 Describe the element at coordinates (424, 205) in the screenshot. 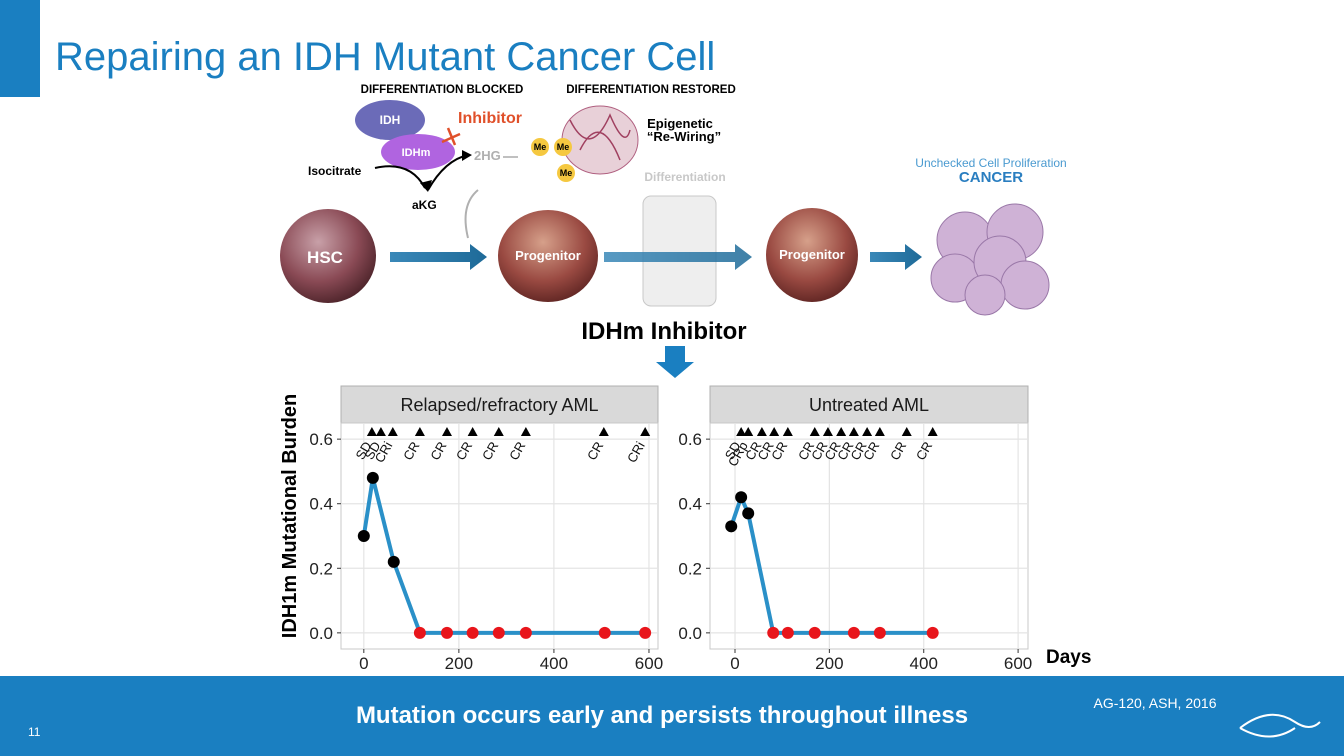

I see `akg-label: aKG` at that location.